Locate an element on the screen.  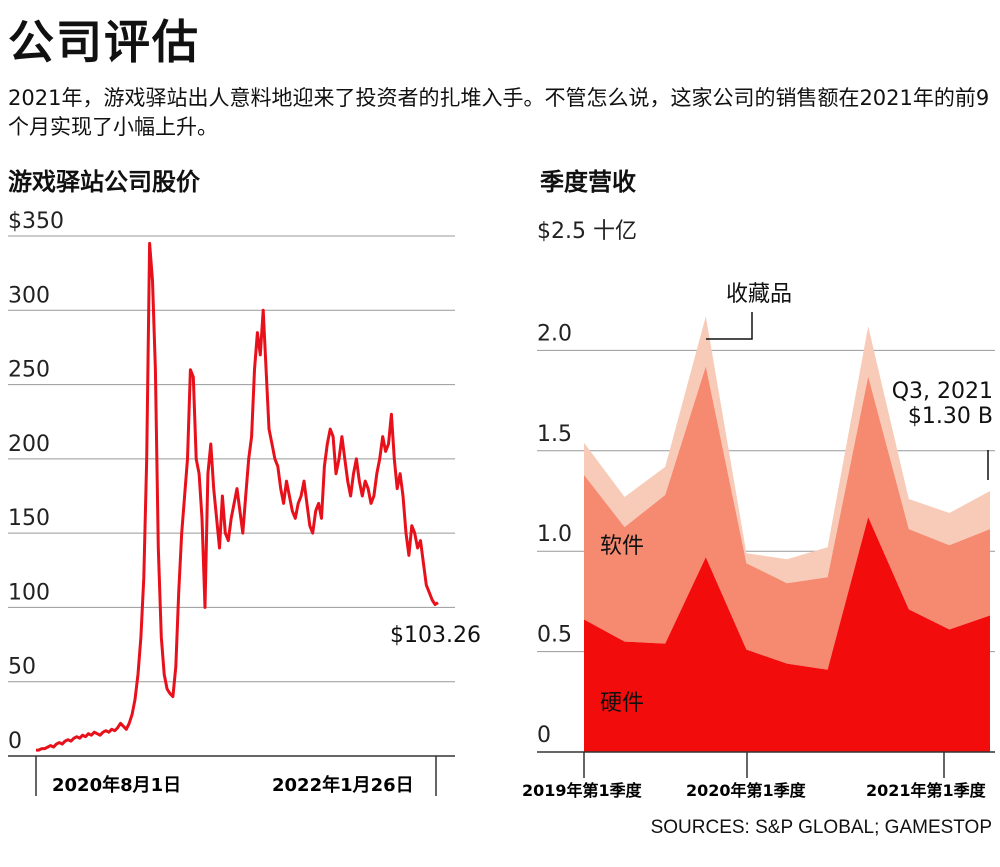
stock-y-tick-label: 250 is located at coordinates (29, 370).